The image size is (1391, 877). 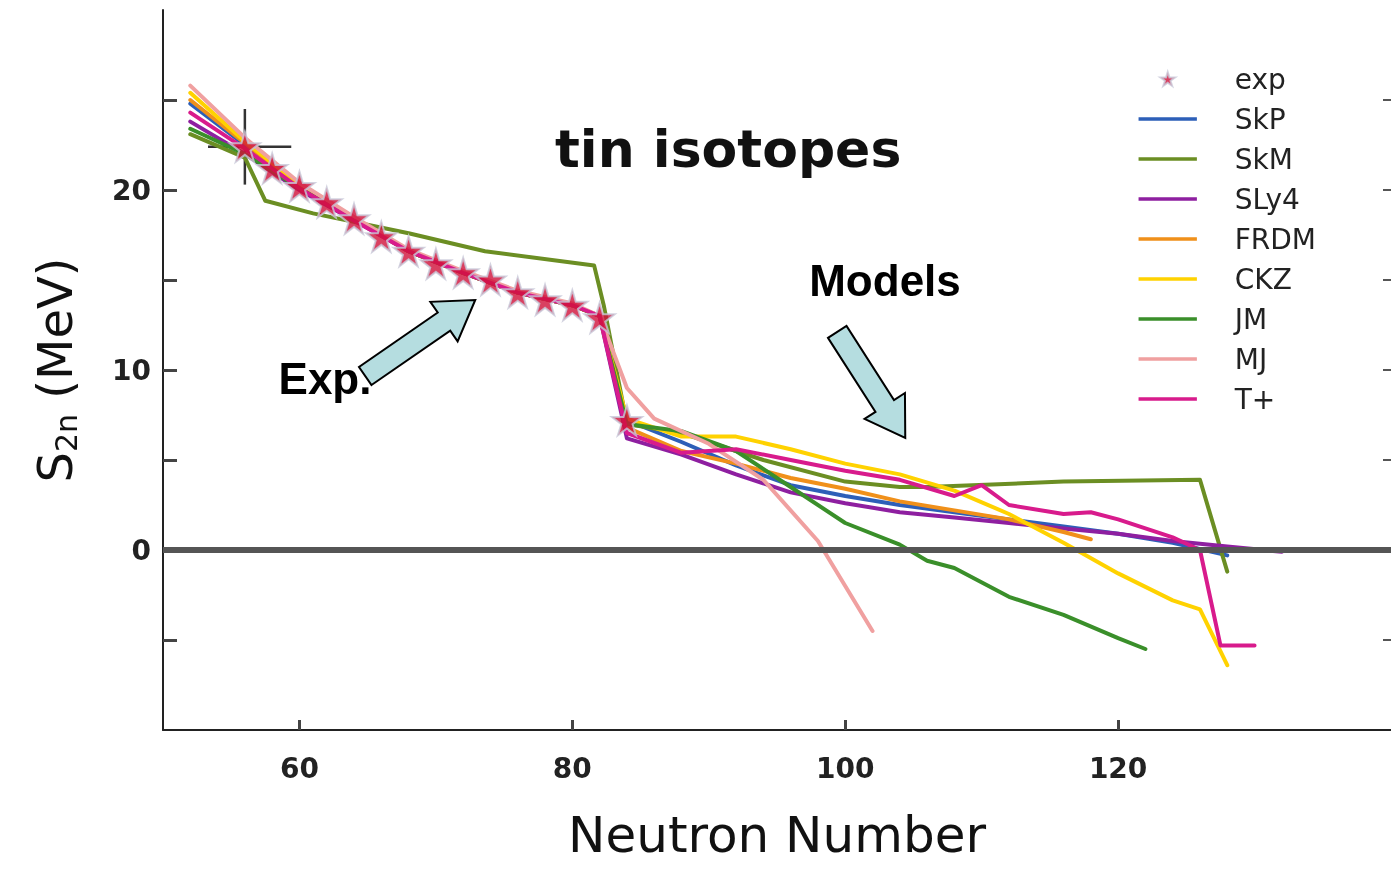 I want to click on text: tin isotopes, so click(x=728, y=149).